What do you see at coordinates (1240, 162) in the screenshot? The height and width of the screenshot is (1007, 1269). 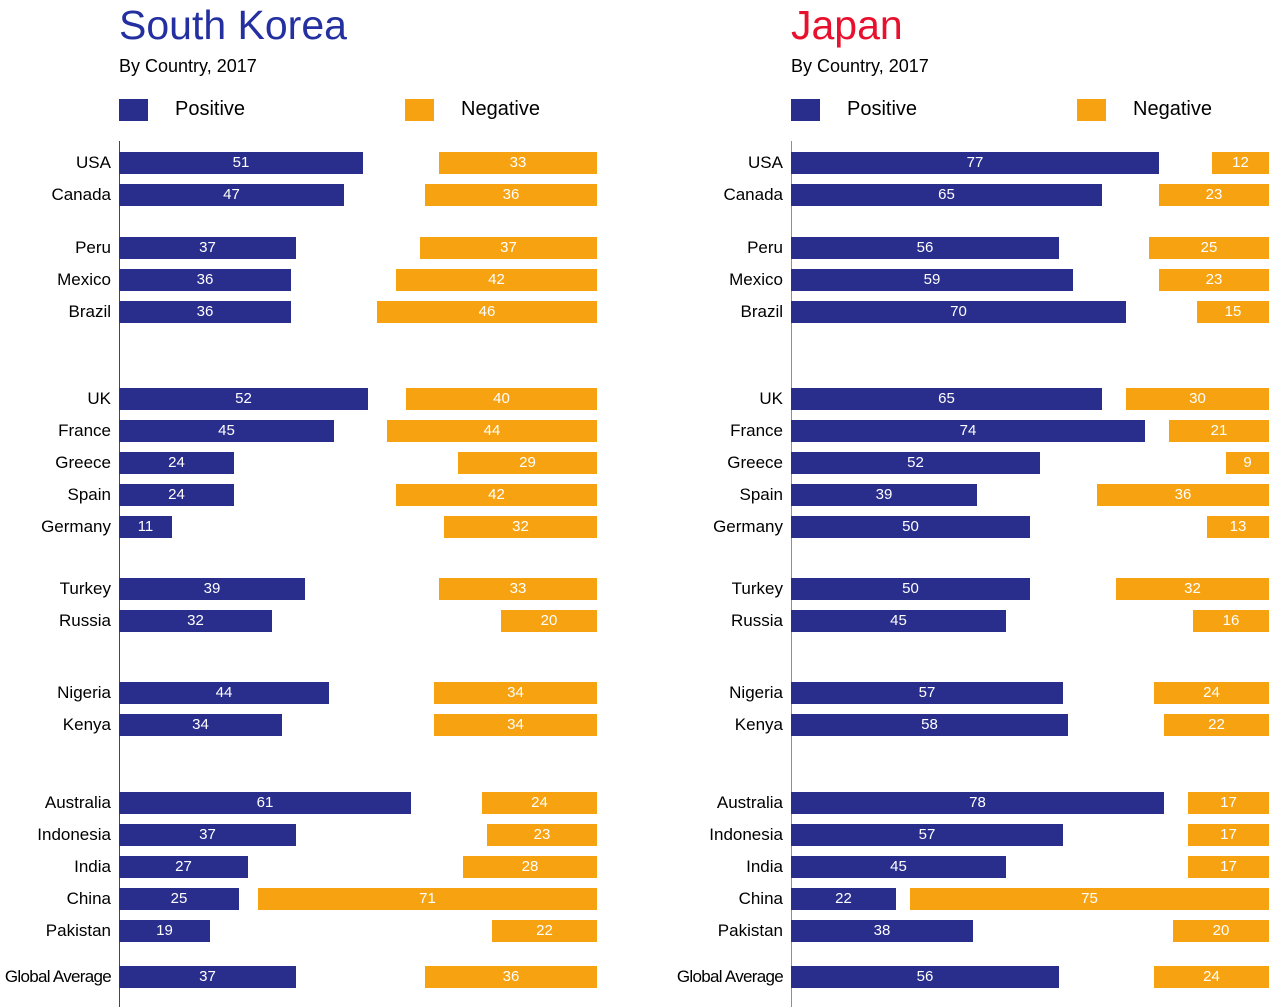 I see `bar-value: 12` at bounding box center [1240, 162].